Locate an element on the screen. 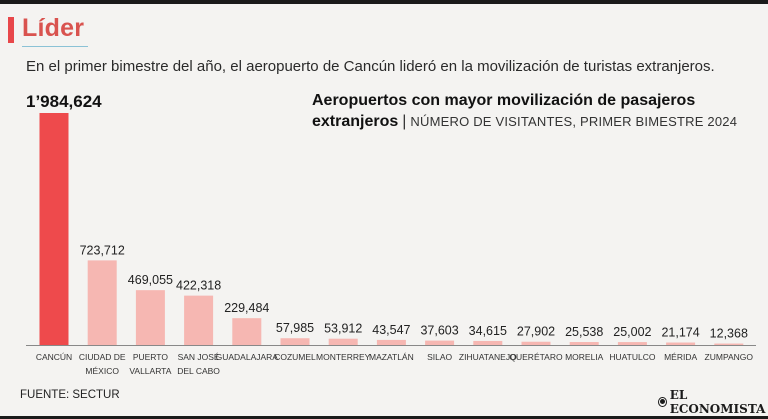  category-label: MAZATLÁN is located at coordinates (391, 357).